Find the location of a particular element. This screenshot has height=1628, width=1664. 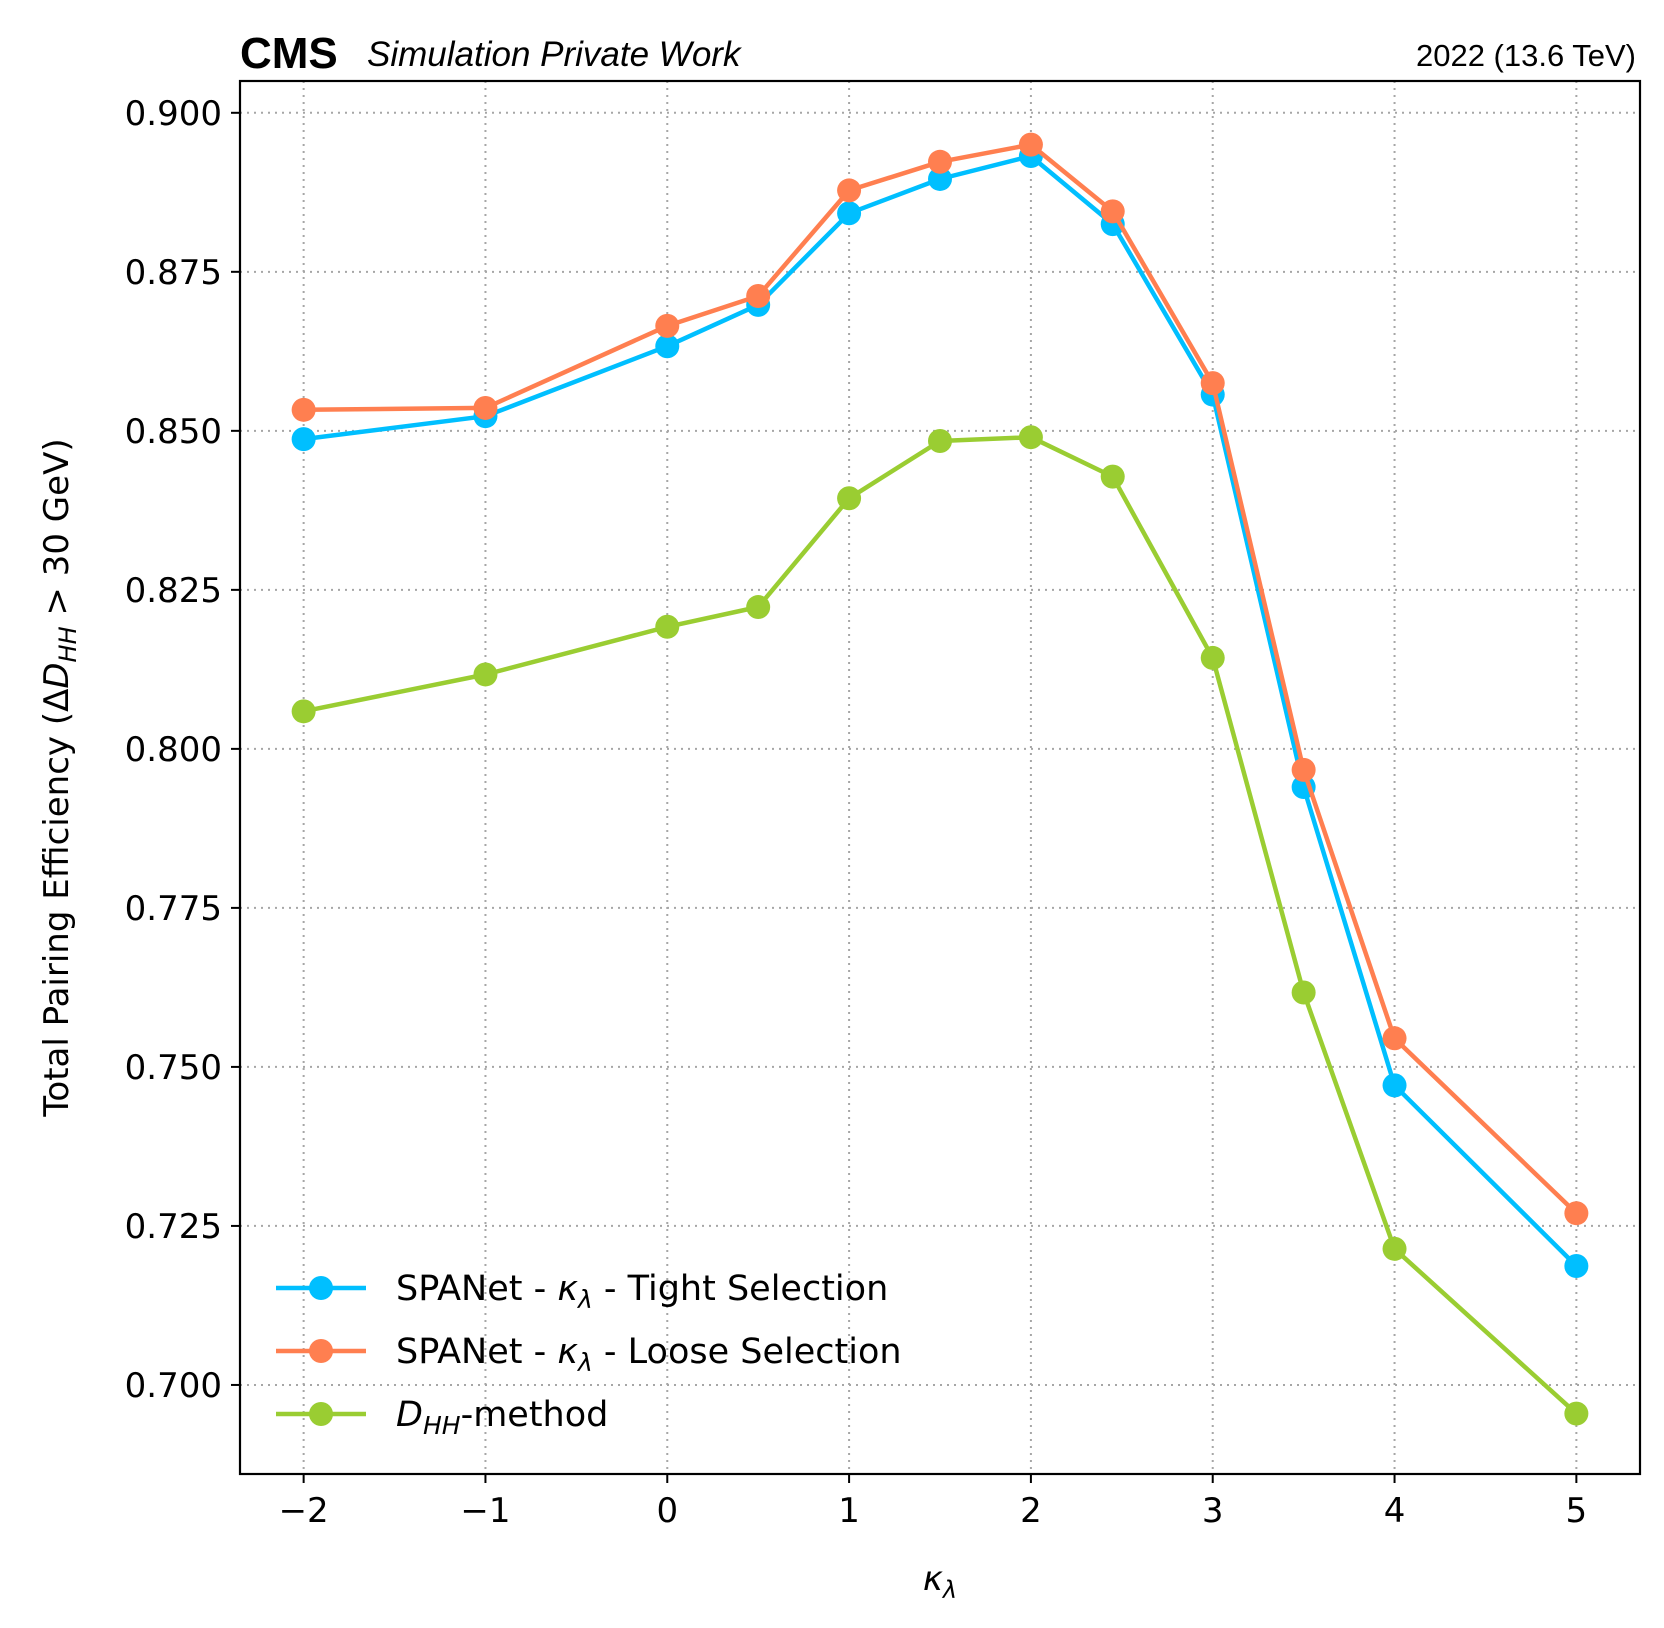

legend-item: SPANet - κλ - Loose Selection is located at coordinates (589, 1354).